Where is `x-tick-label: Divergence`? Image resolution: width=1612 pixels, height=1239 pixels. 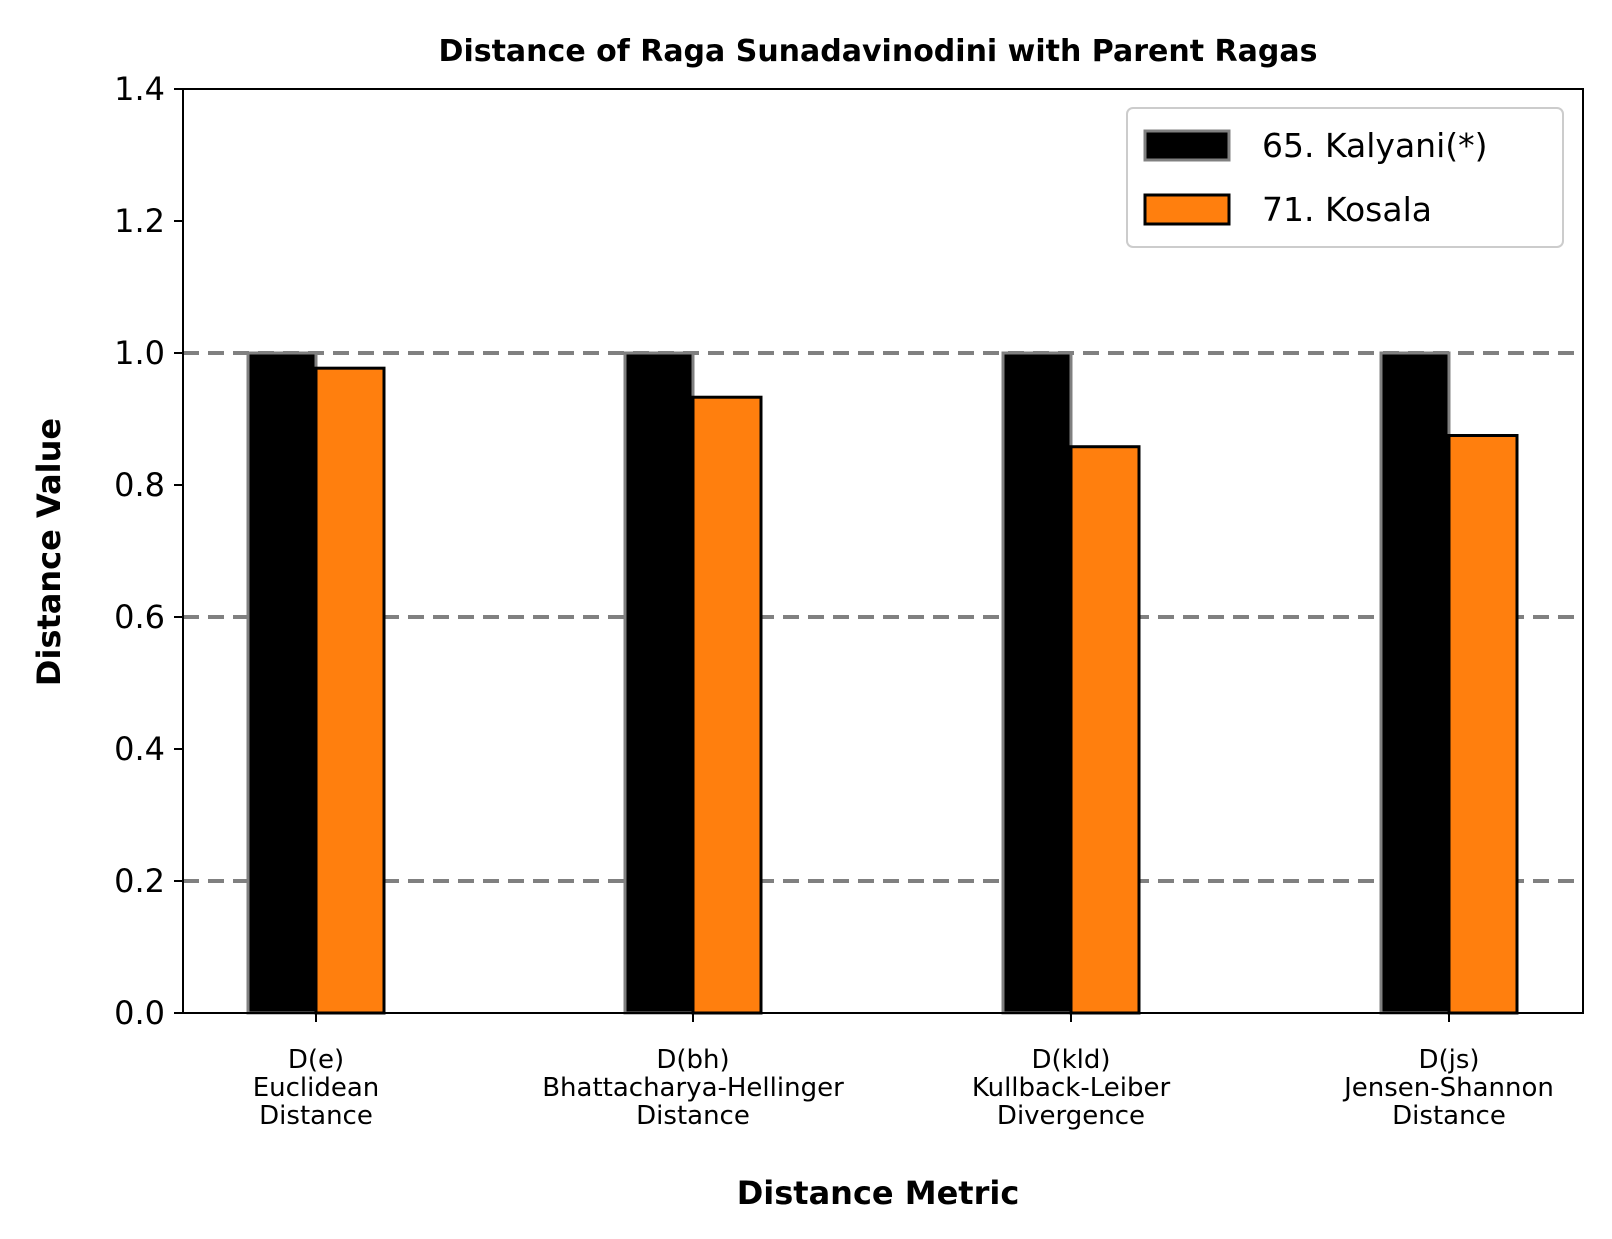 x-tick-label: Divergence is located at coordinates (1071, 1116).